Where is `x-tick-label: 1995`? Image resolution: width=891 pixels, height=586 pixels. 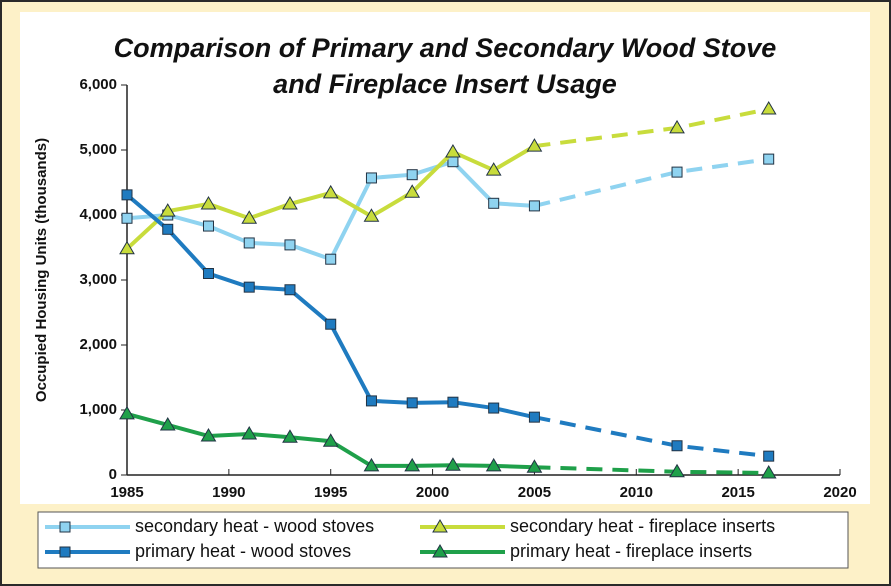 x-tick-label: 1995 is located at coordinates (330, 492).